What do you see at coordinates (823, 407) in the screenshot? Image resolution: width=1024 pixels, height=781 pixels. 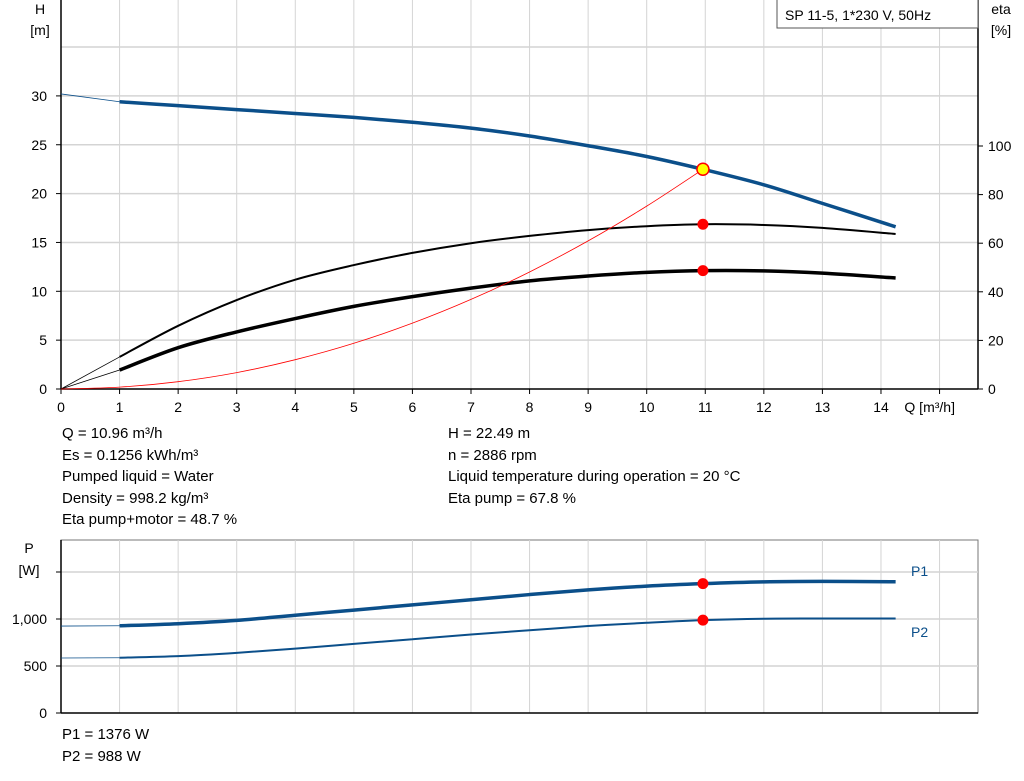 I see `x-tick-label: 13` at bounding box center [823, 407].